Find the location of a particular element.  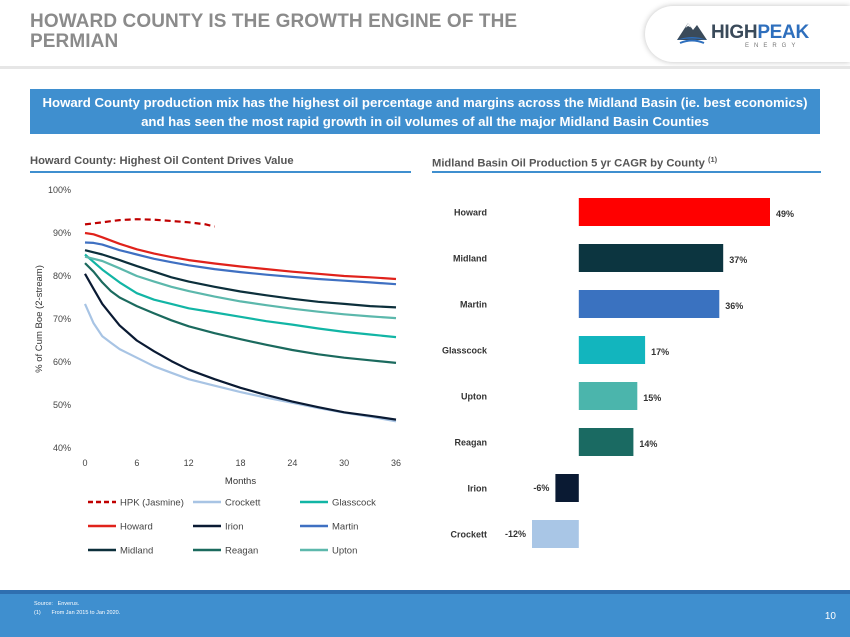

series-line-reagan is located at coordinates (240, 313).